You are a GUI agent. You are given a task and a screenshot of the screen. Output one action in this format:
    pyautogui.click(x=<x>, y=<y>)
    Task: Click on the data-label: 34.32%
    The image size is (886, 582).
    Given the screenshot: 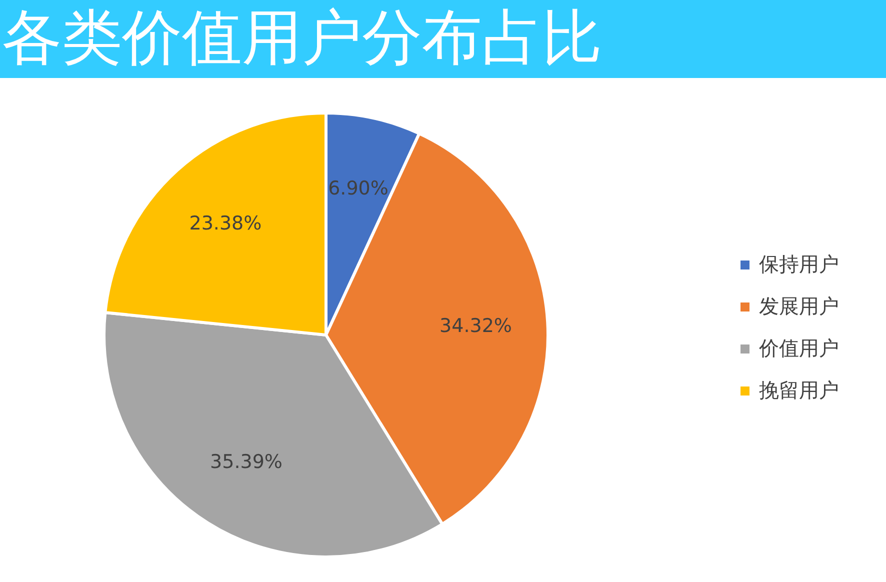 What is the action you would take?
    pyautogui.click(x=476, y=326)
    